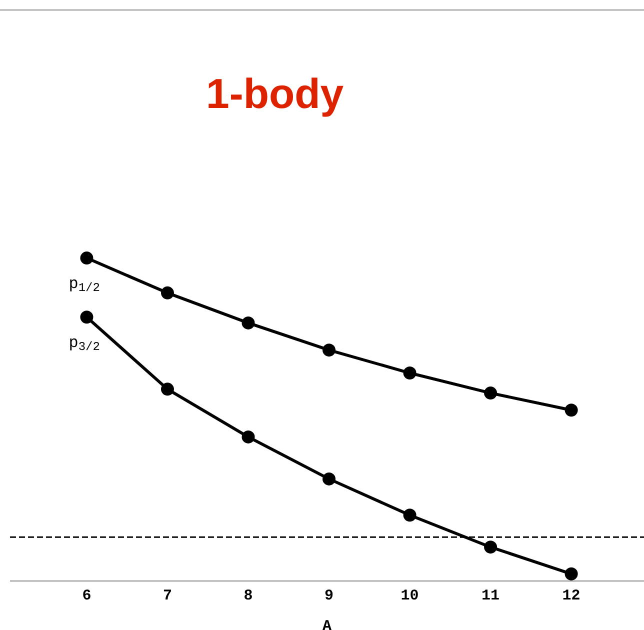 The image size is (644, 630). I want to click on chart-title: 1-body, so click(275, 94).